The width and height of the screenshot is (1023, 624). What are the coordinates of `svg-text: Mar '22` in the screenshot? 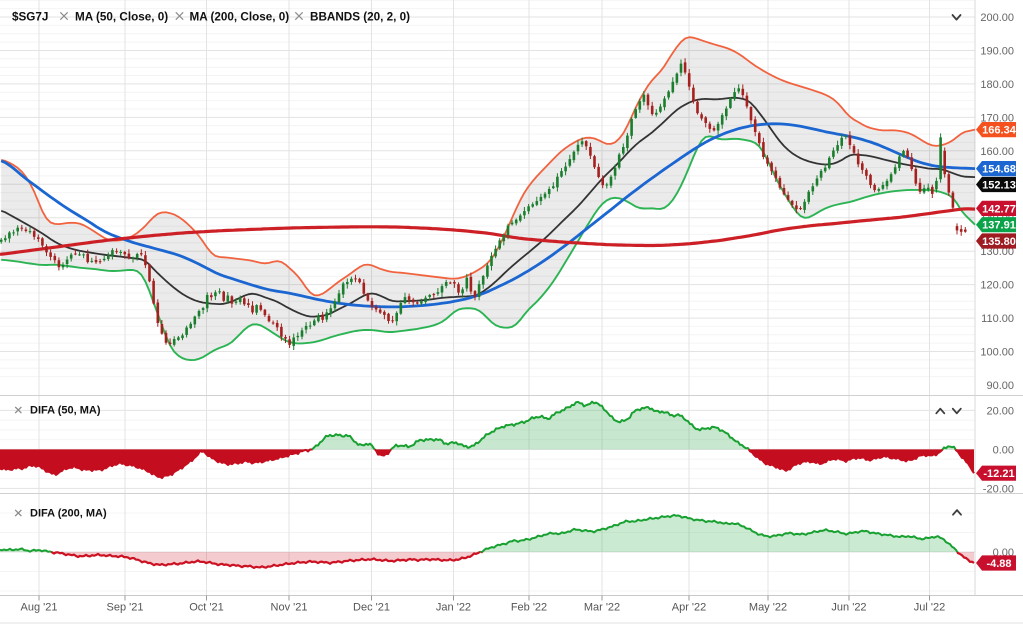 It's located at (602, 608).